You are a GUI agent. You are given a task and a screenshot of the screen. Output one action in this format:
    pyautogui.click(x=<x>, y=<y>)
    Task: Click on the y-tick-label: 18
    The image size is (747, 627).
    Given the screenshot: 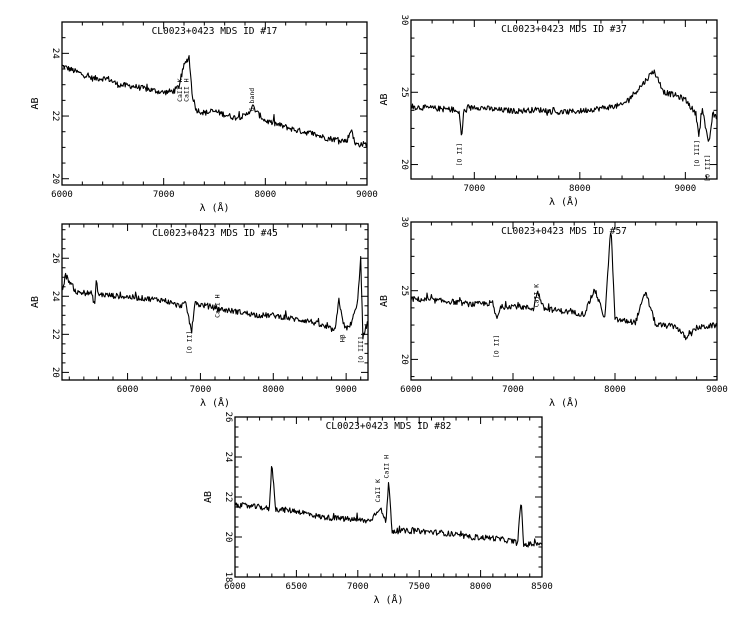 What is the action you would take?
    pyautogui.click(x=228, y=577)
    